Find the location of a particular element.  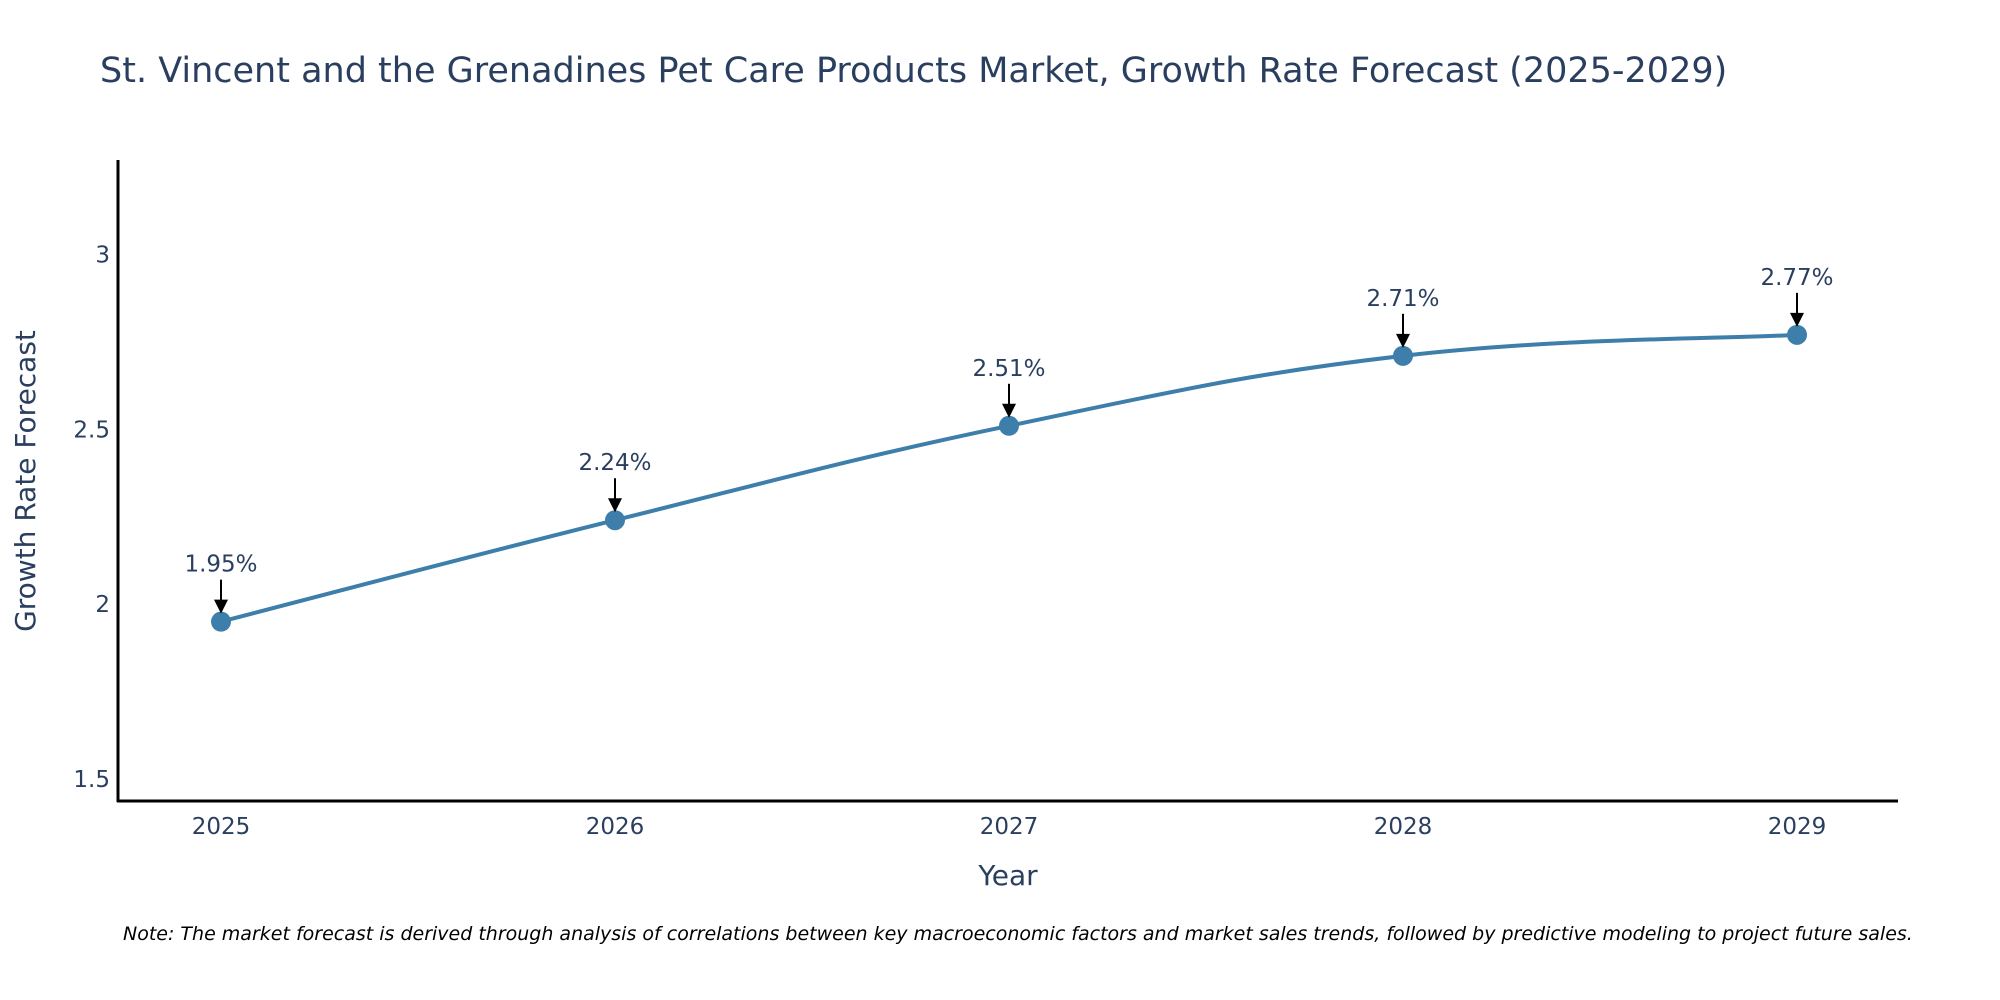

x-tick-label: 2025 is located at coordinates (221, 827).